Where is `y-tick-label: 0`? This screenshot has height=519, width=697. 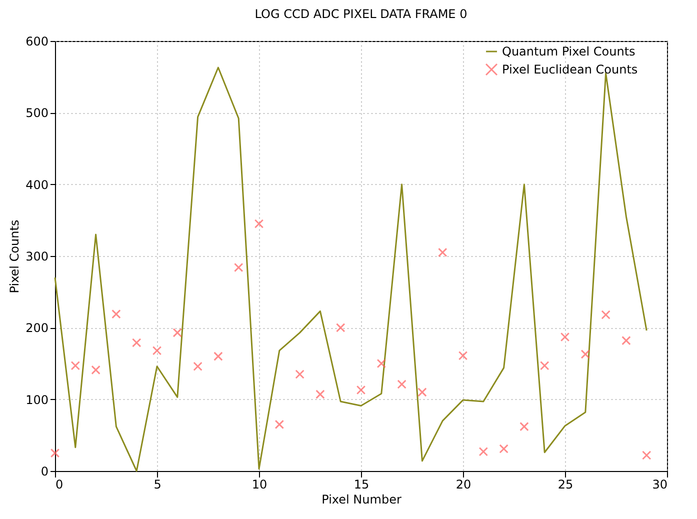 y-tick-label: 0 is located at coordinates (44, 471).